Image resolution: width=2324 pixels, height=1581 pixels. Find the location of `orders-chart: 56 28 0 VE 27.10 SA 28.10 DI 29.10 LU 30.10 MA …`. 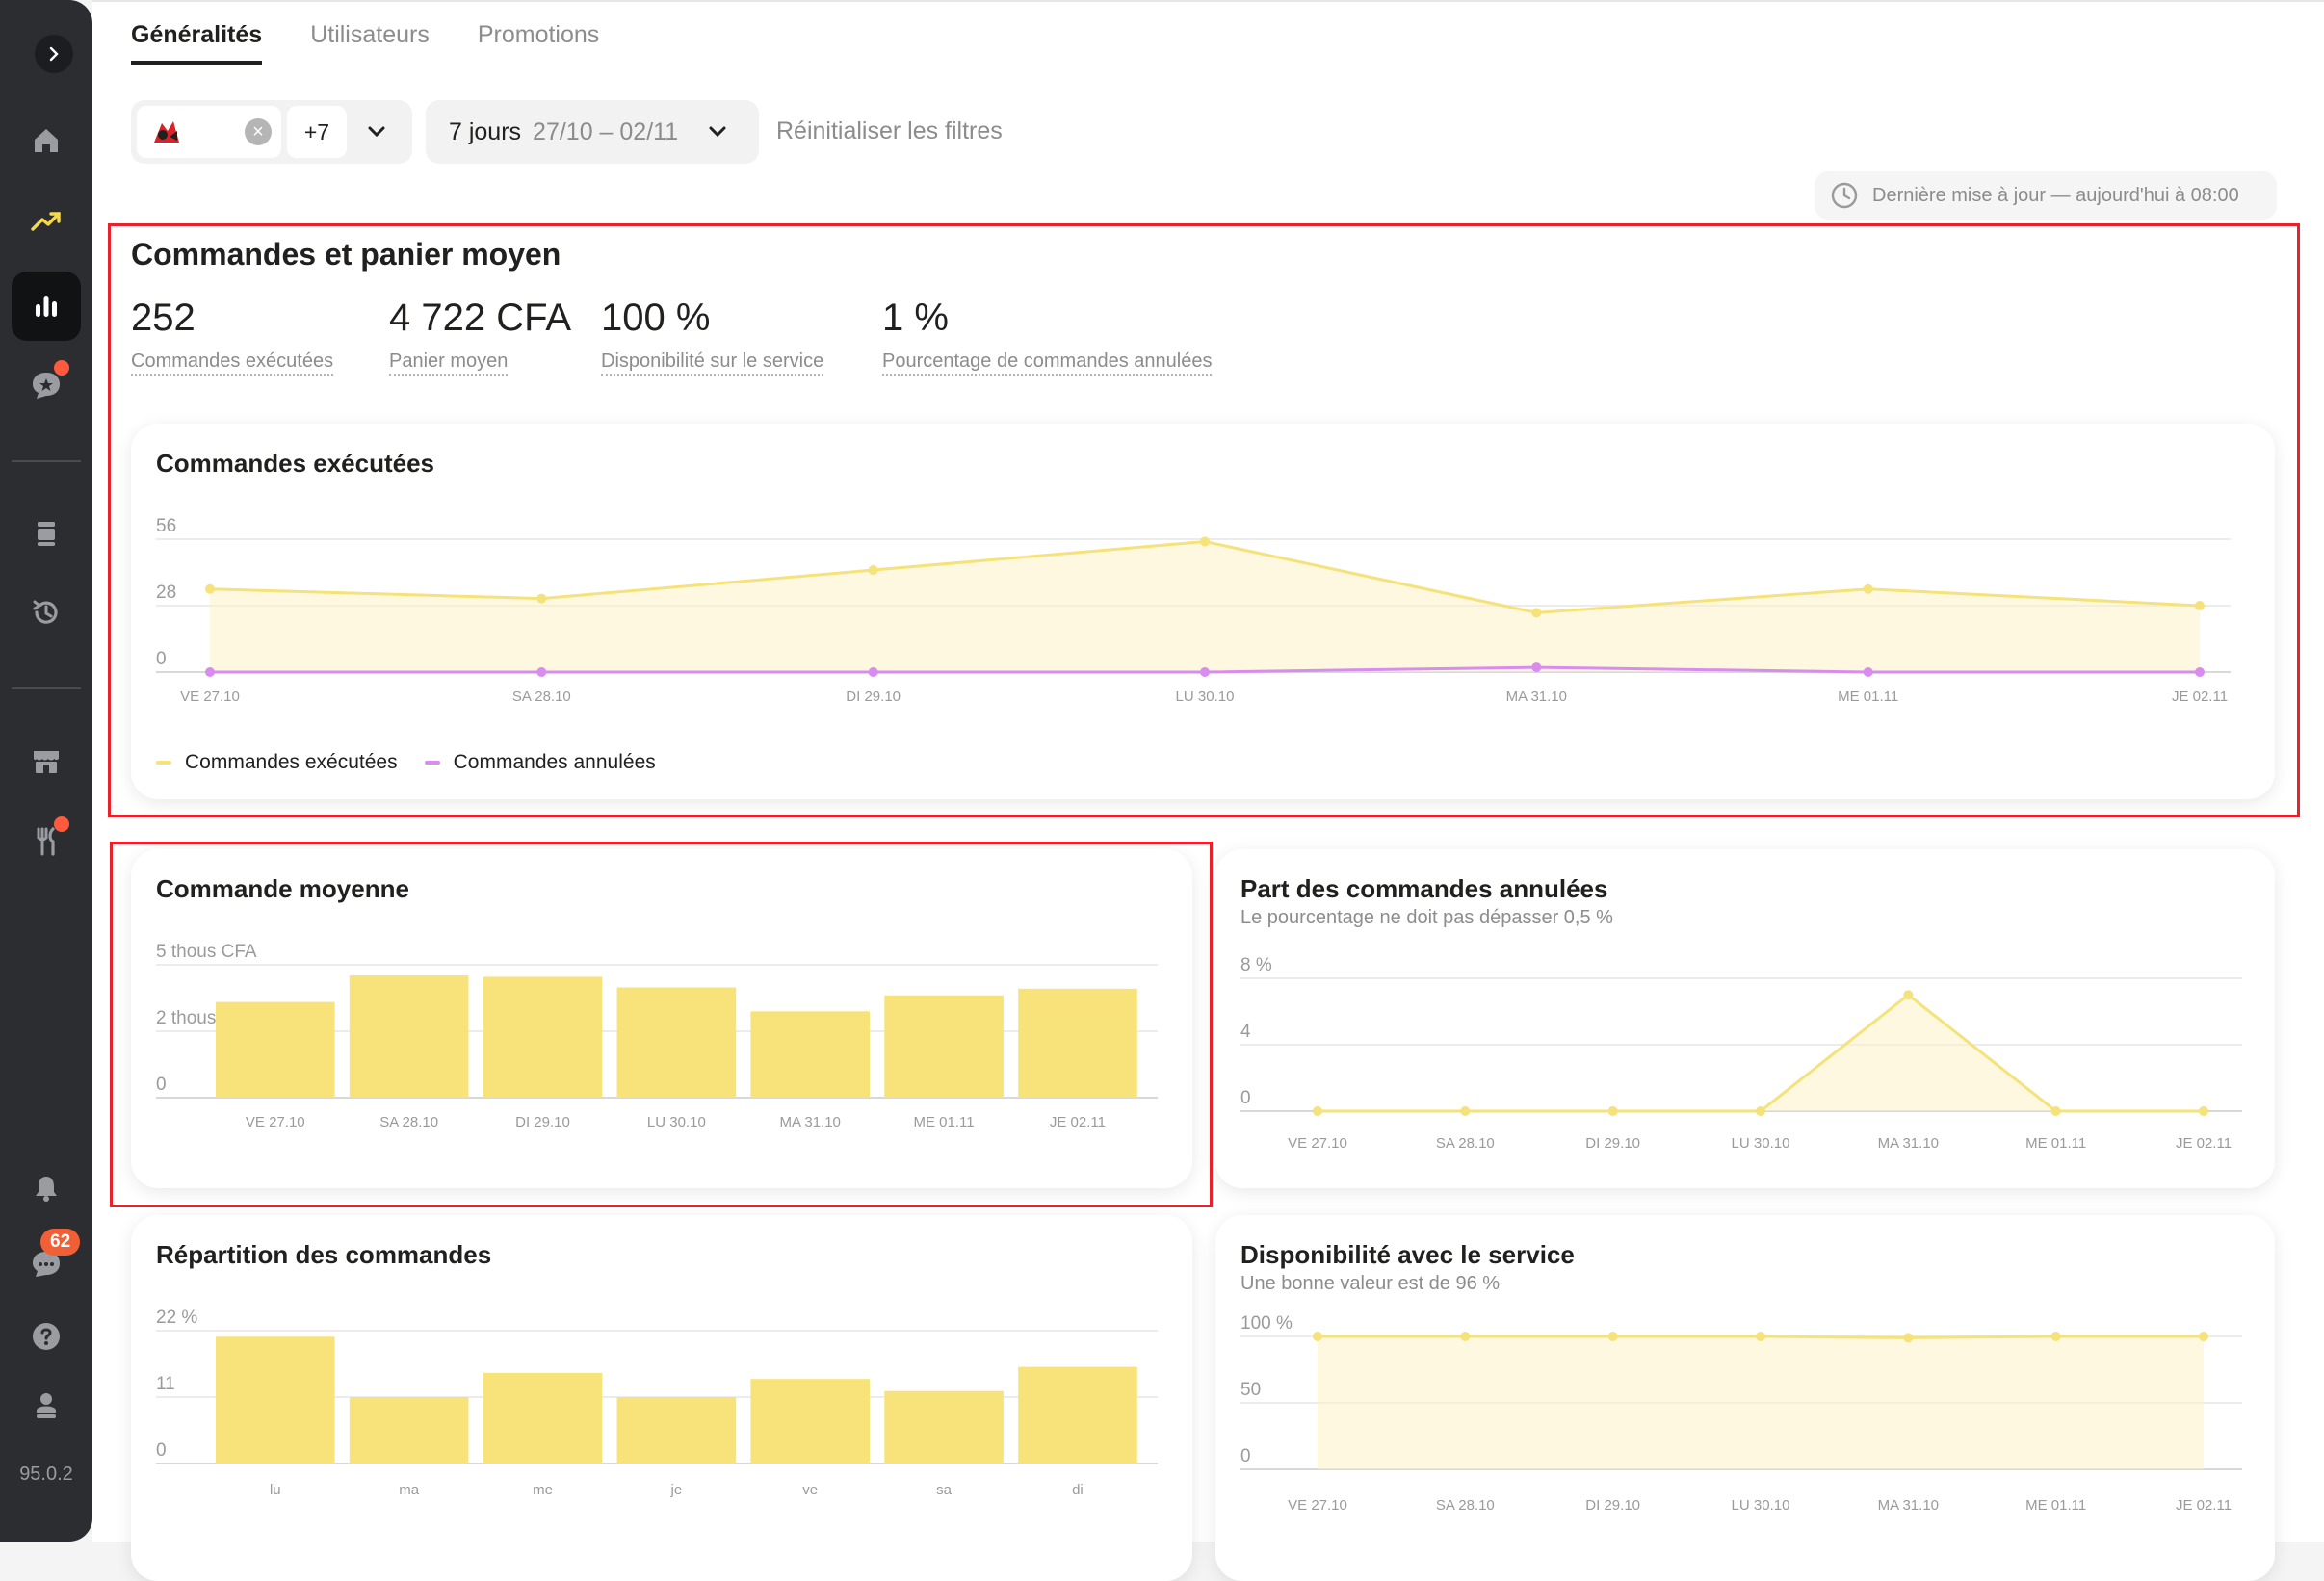

orders-chart: 56 28 0 VE 27.10 SA 28.10 DI 29.10 LU 30.10 MA … is located at coordinates (1193, 610).